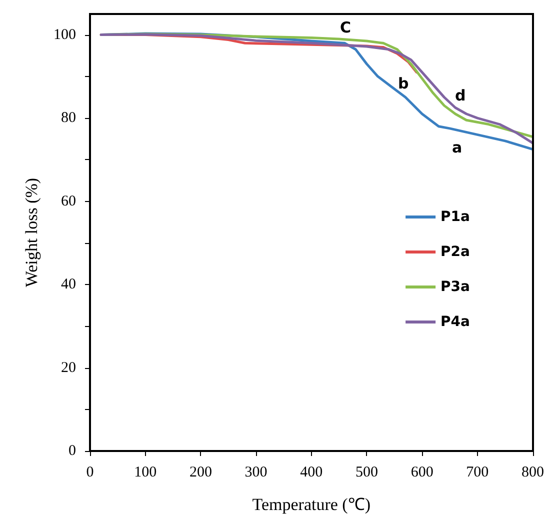  Describe the element at coordinates (403, 83) in the screenshot. I see `annotation: b` at that location.